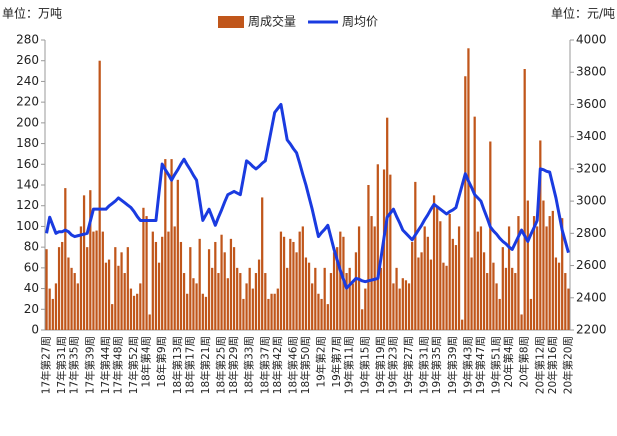 The image size is (617, 436). What do you see at coordinates (567, 365) in the screenshot?
I see `x-tick-label: 20年第20周` at bounding box center [567, 365].